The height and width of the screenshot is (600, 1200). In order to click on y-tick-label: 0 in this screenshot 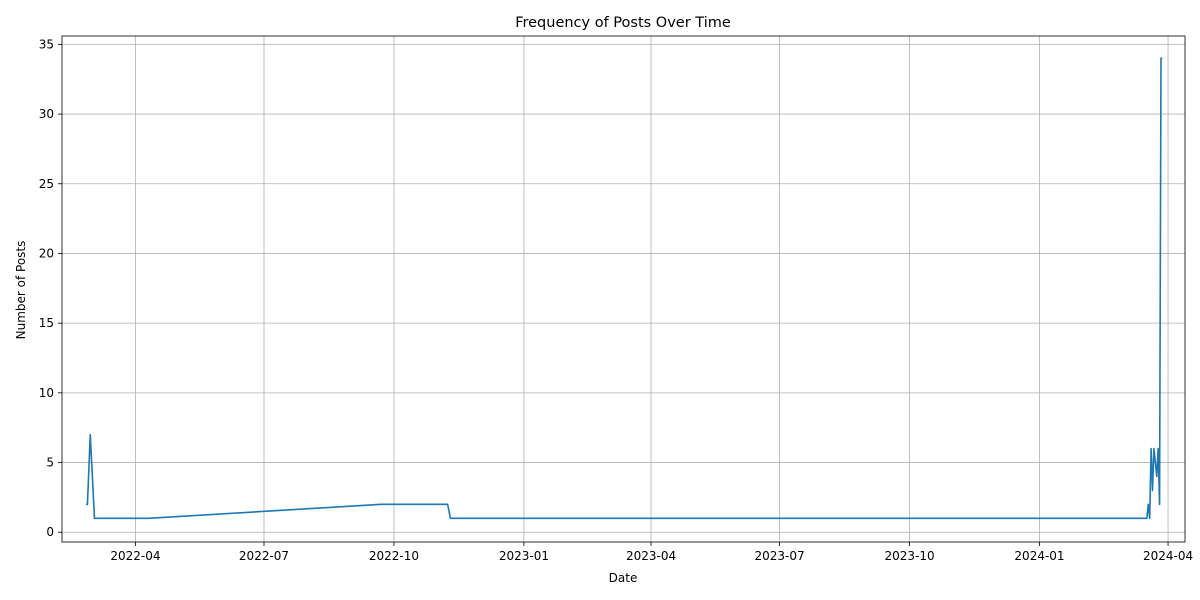, I will do `click(50, 532)`.